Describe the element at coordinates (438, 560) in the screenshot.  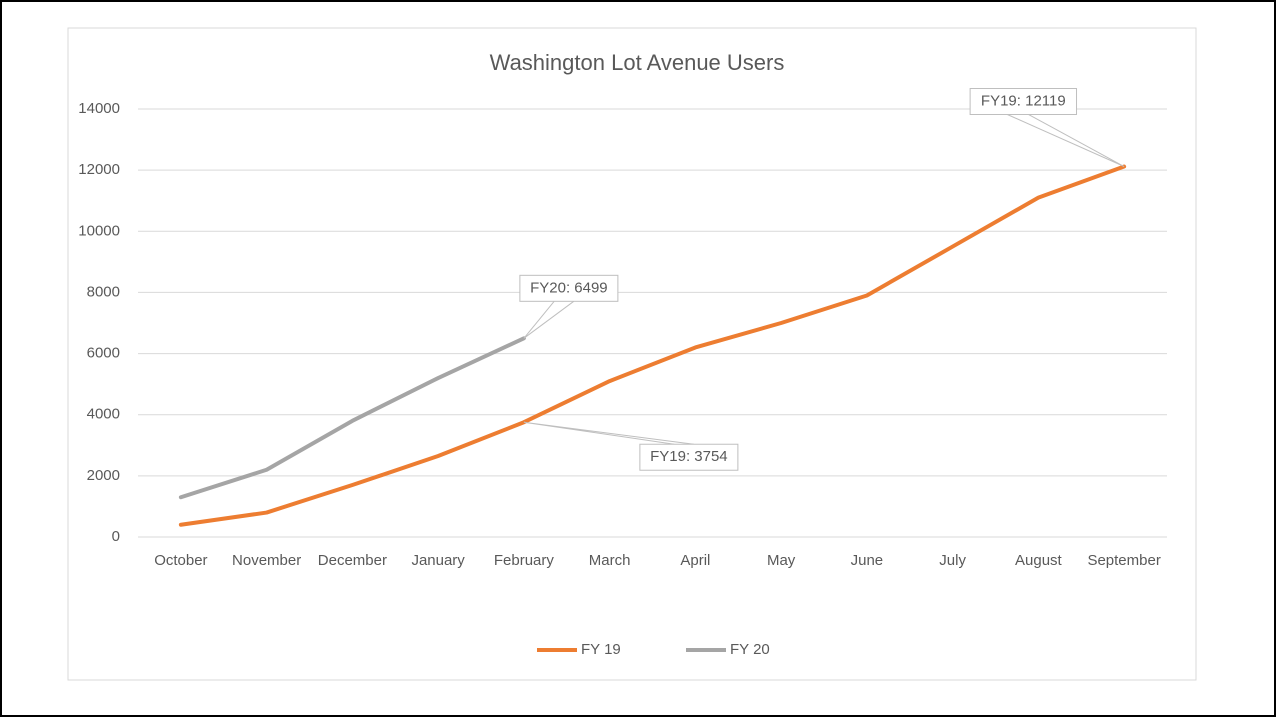
I see `x-tick-label: January` at that location.